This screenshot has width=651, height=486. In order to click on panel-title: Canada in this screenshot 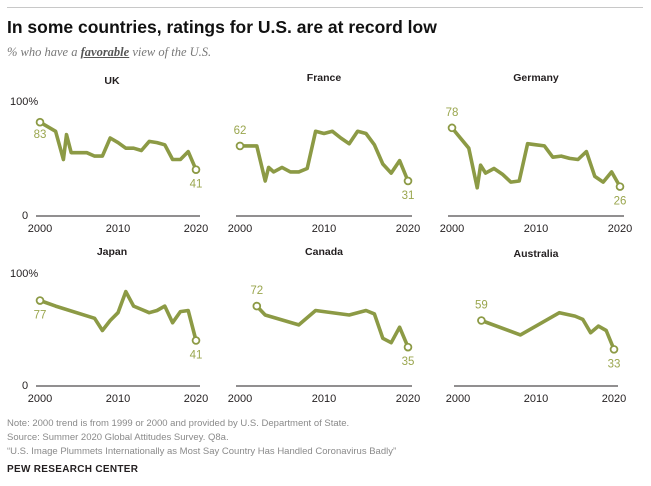, I will do `click(324, 252)`.